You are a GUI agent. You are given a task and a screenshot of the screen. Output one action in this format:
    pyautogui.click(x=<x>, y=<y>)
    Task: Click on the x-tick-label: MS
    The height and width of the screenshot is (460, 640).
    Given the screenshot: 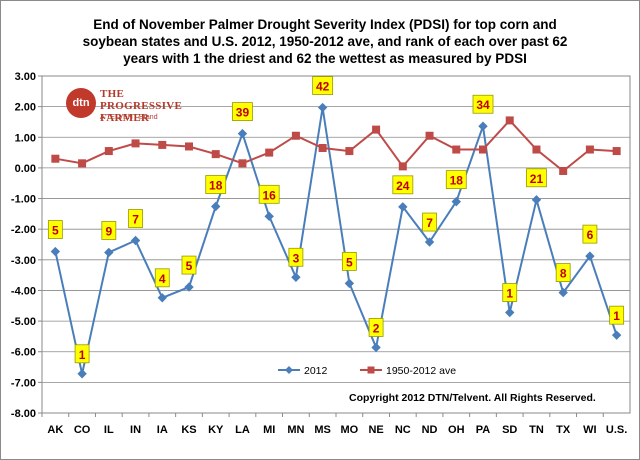 What is the action you would take?
    pyautogui.click(x=322, y=430)
    